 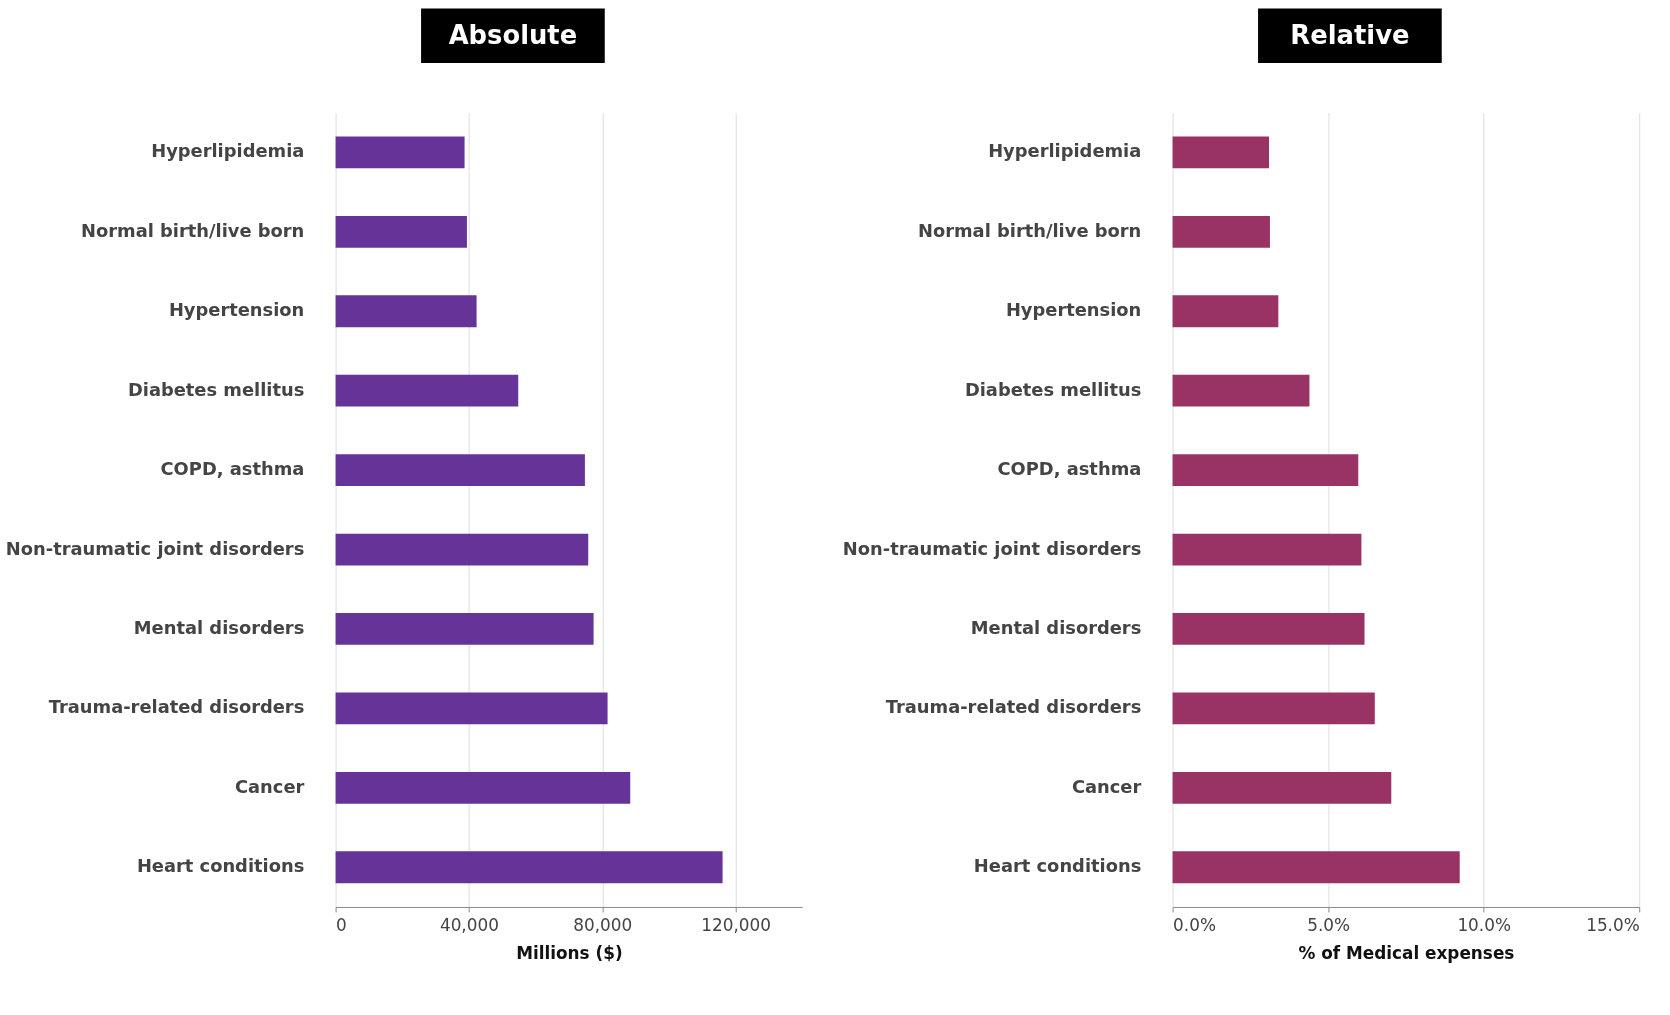 What do you see at coordinates (469, 925) in the screenshot?
I see `x-tick-label: 40,000` at bounding box center [469, 925].